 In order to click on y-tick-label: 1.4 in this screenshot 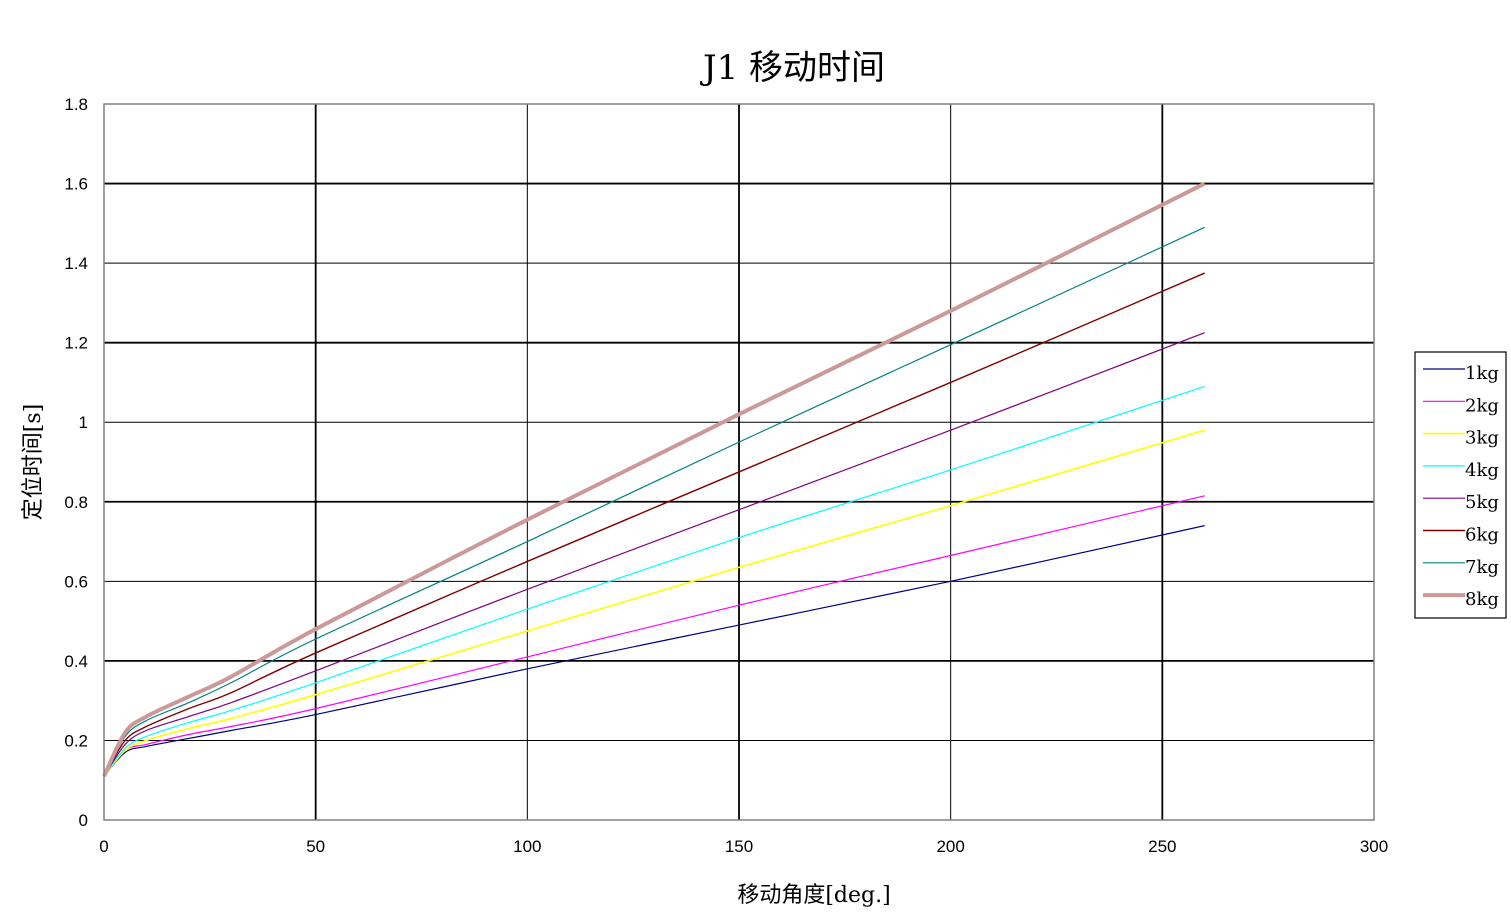, I will do `click(76, 263)`.